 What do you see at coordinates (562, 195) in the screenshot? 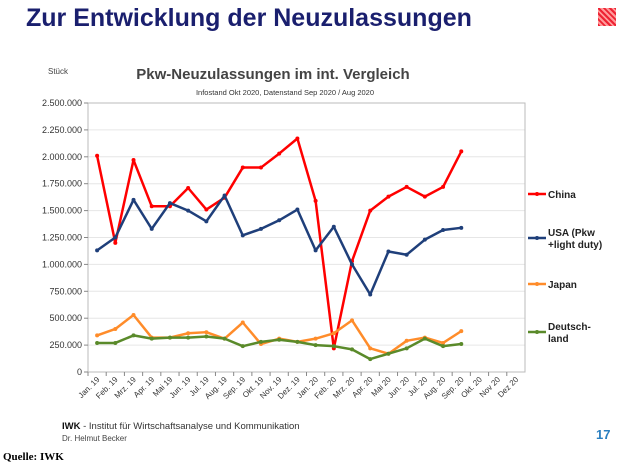
I see `legend-label: China` at bounding box center [562, 195].